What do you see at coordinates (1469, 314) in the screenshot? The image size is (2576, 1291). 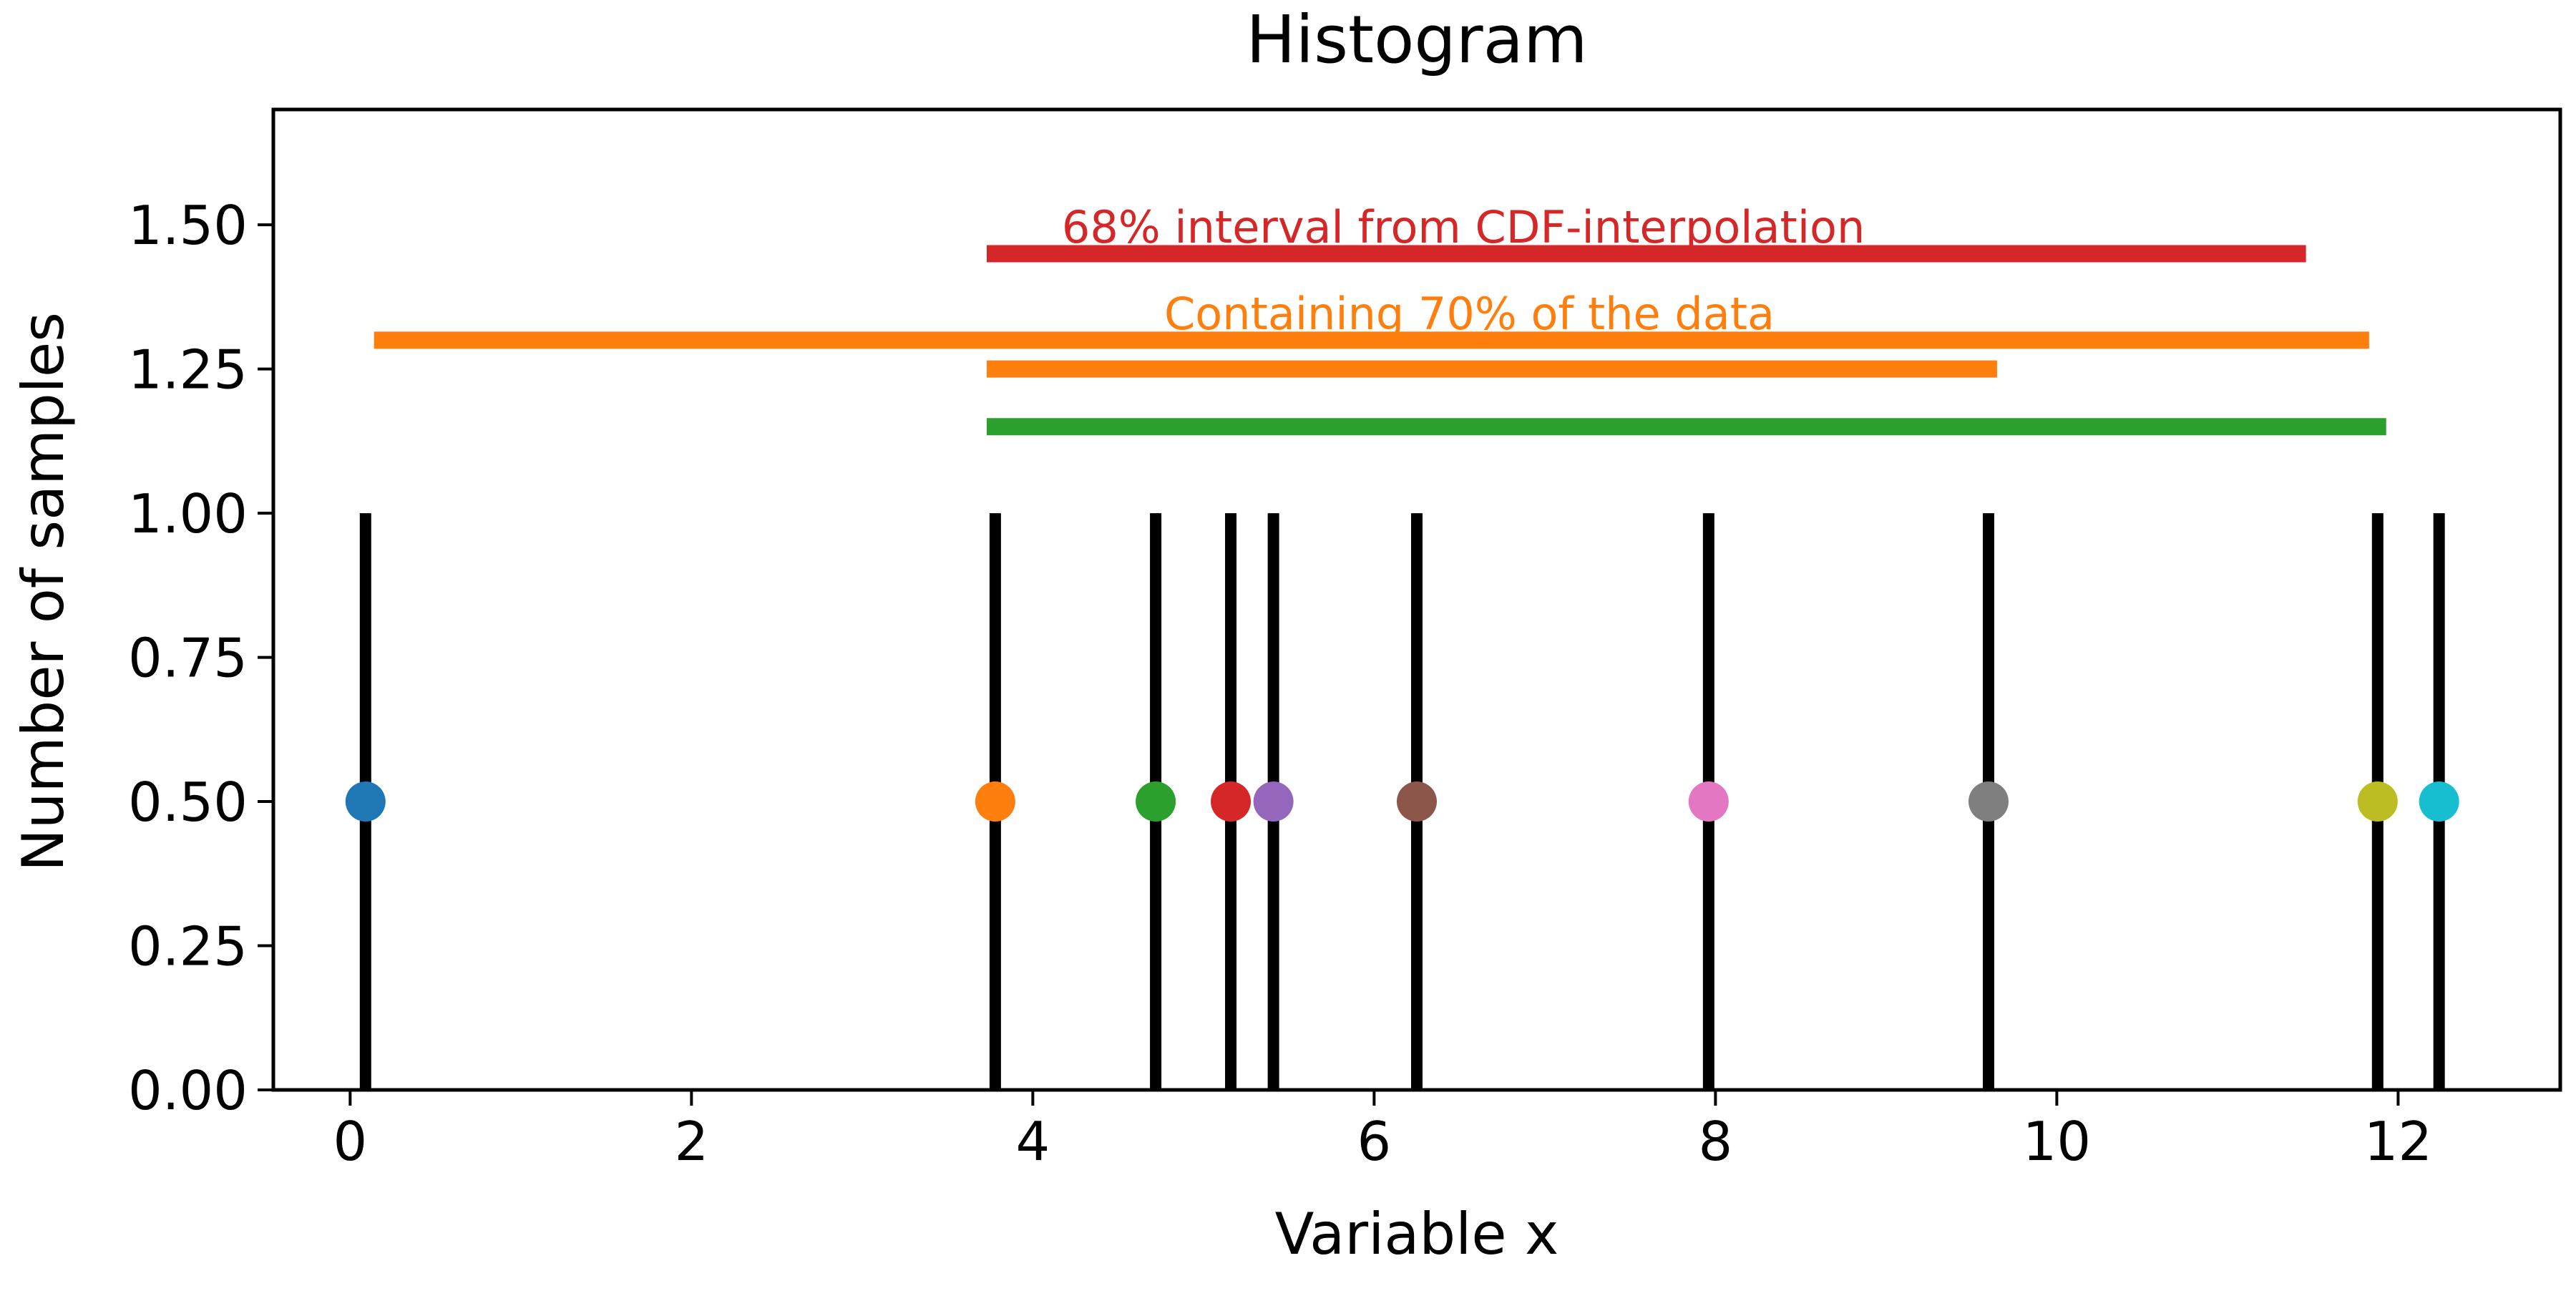 I see `annotation-1: Containing 70% of the data` at bounding box center [1469, 314].